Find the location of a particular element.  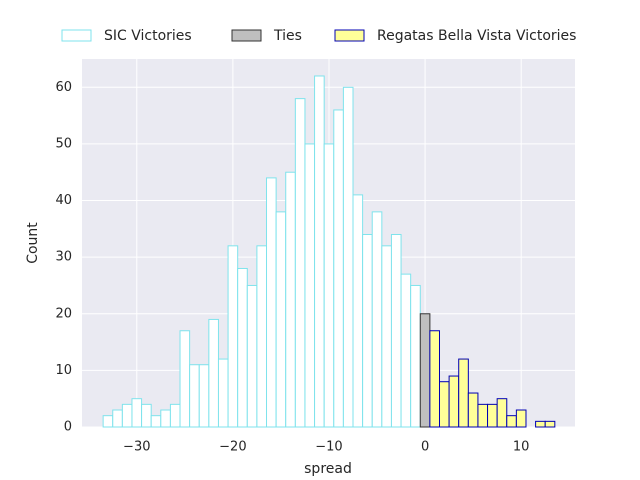

x-tick-label: −10 is located at coordinates (328, 447).